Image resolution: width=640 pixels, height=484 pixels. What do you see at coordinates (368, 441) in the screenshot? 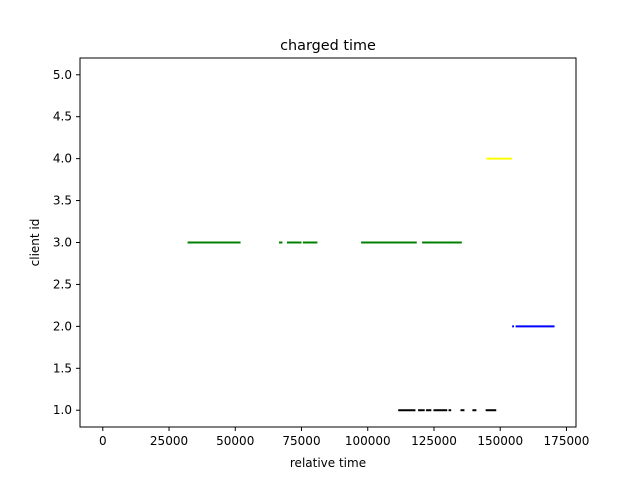
I see `x-tick-label: 100000` at bounding box center [368, 441].